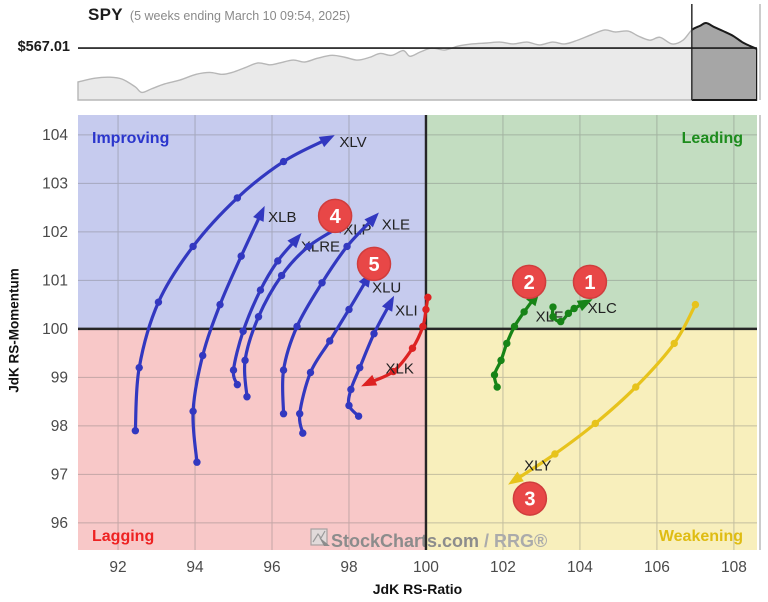 The width and height of the screenshot is (768, 602). What do you see at coordinates (284, 310) in the screenshot?
I see `trail-XLRE: XLRE` at bounding box center [284, 310].